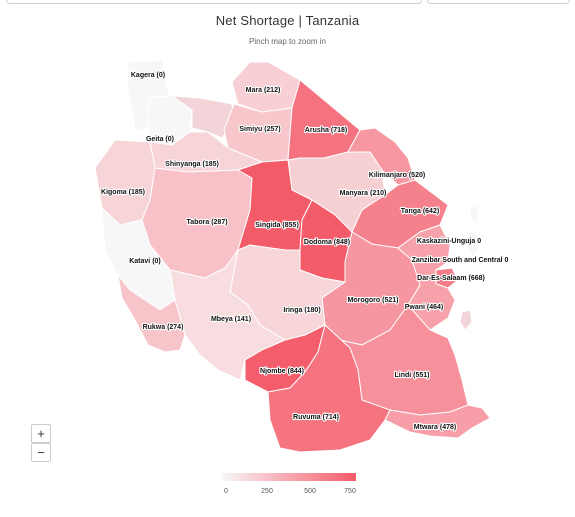 This screenshot has height=517, width=575. I want to click on region-label: Njombe (844), so click(282, 371).